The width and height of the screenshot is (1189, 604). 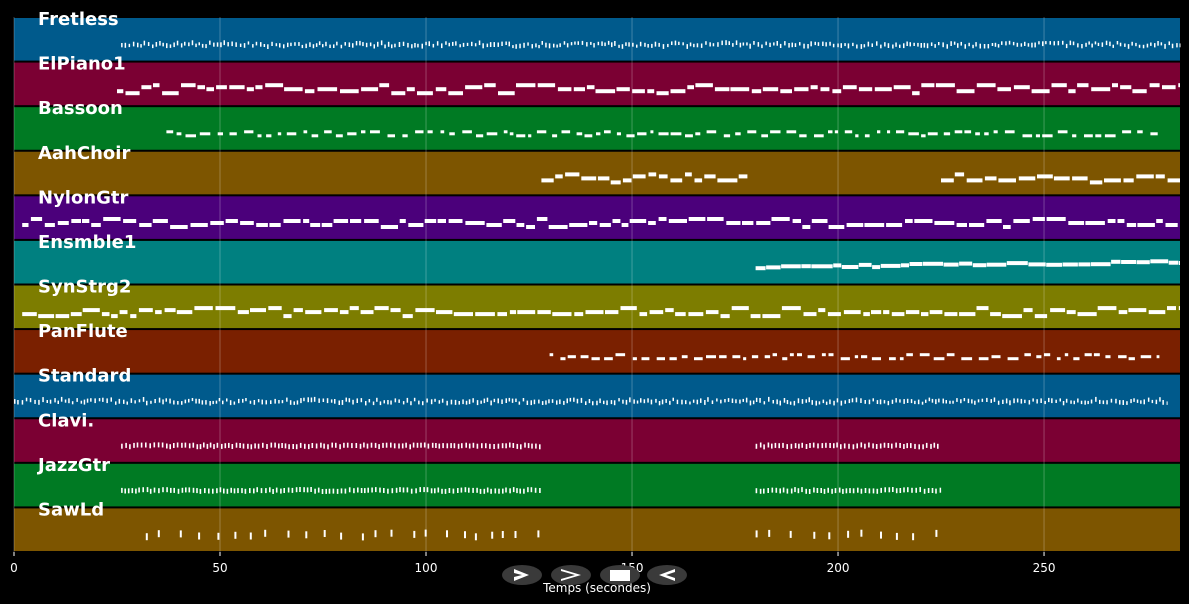 What do you see at coordinates (594, 575) in the screenshot?
I see `transport-controls` at bounding box center [594, 575].